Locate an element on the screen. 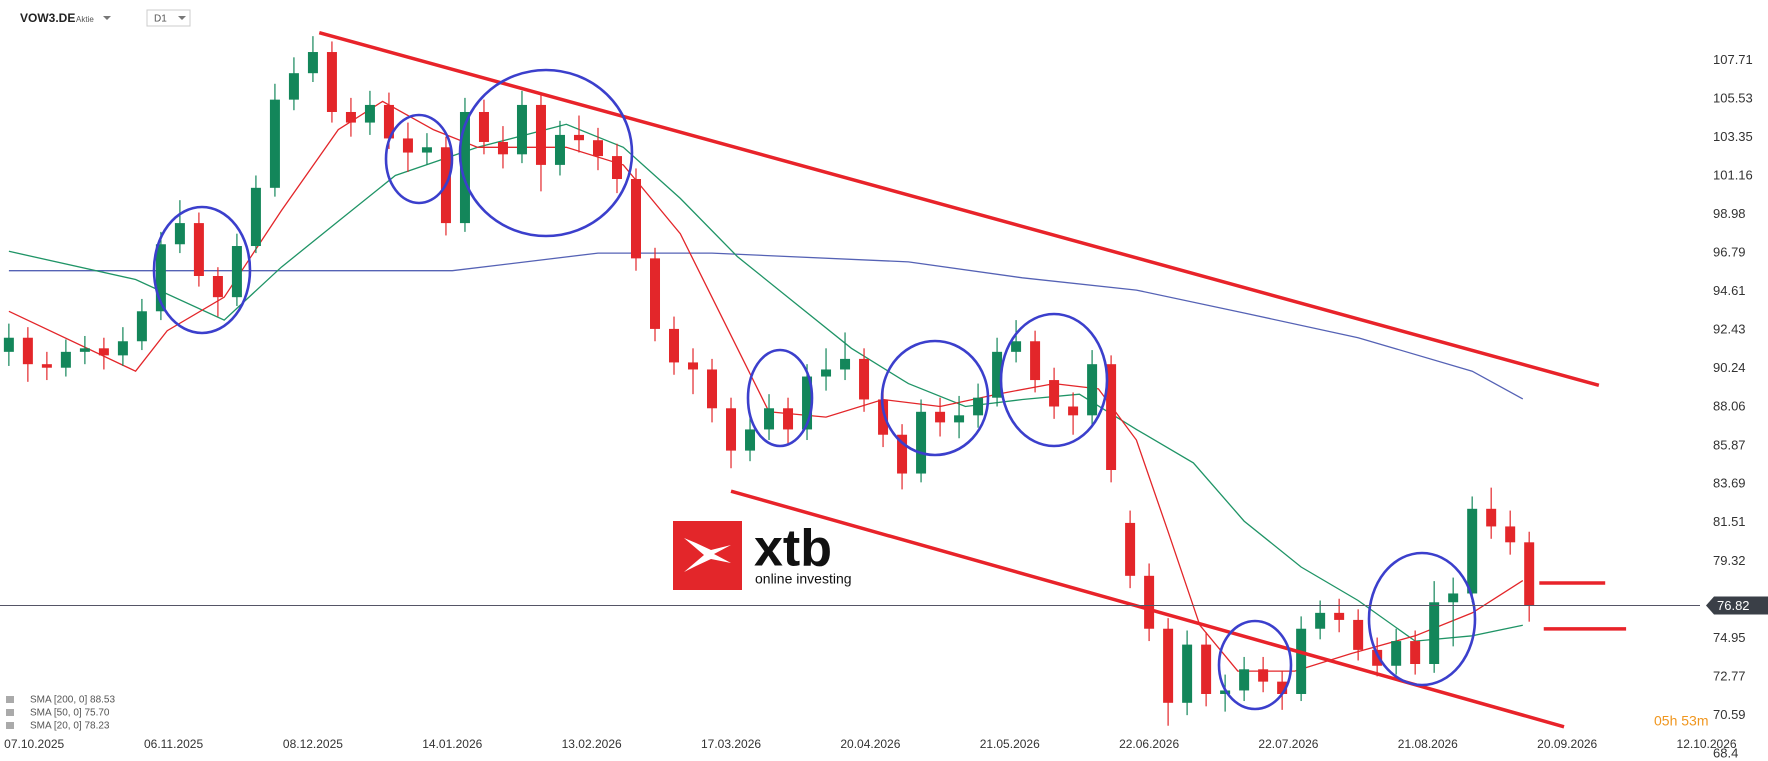  y-tick-label: 88.06 is located at coordinates (1729, 406).